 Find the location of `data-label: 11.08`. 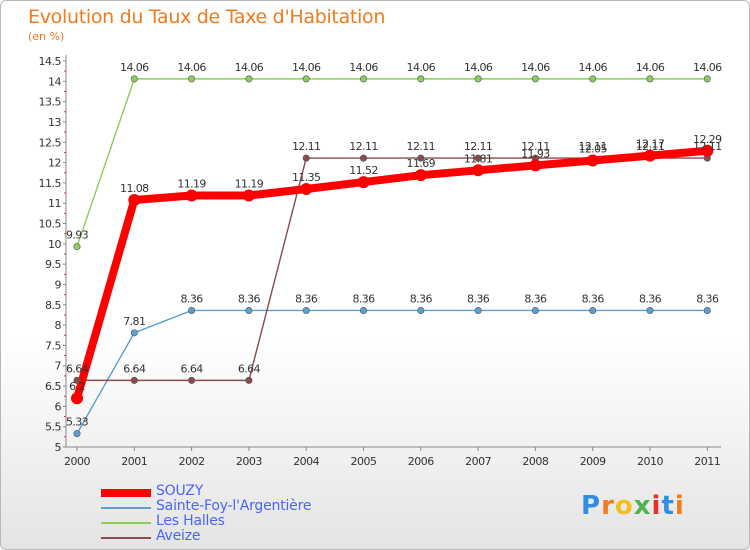

data-label: 11.08 is located at coordinates (134, 188).